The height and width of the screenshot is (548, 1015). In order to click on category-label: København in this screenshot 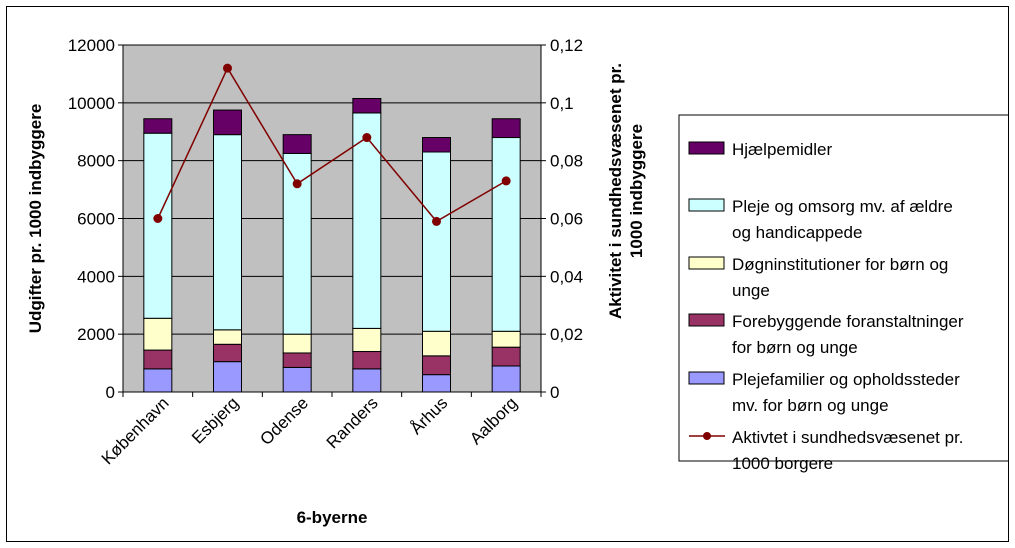, I will do `click(135, 430)`.